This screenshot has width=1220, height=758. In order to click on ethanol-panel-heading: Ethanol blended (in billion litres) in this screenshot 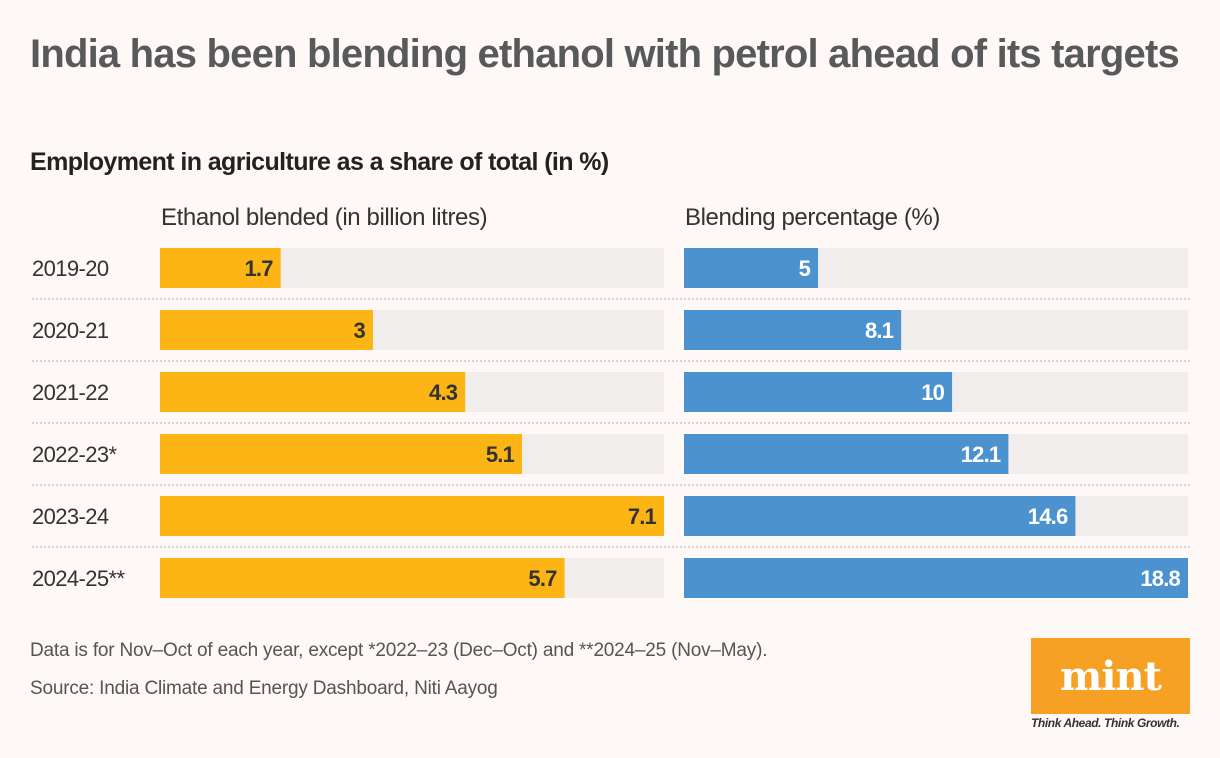, I will do `click(324, 217)`.